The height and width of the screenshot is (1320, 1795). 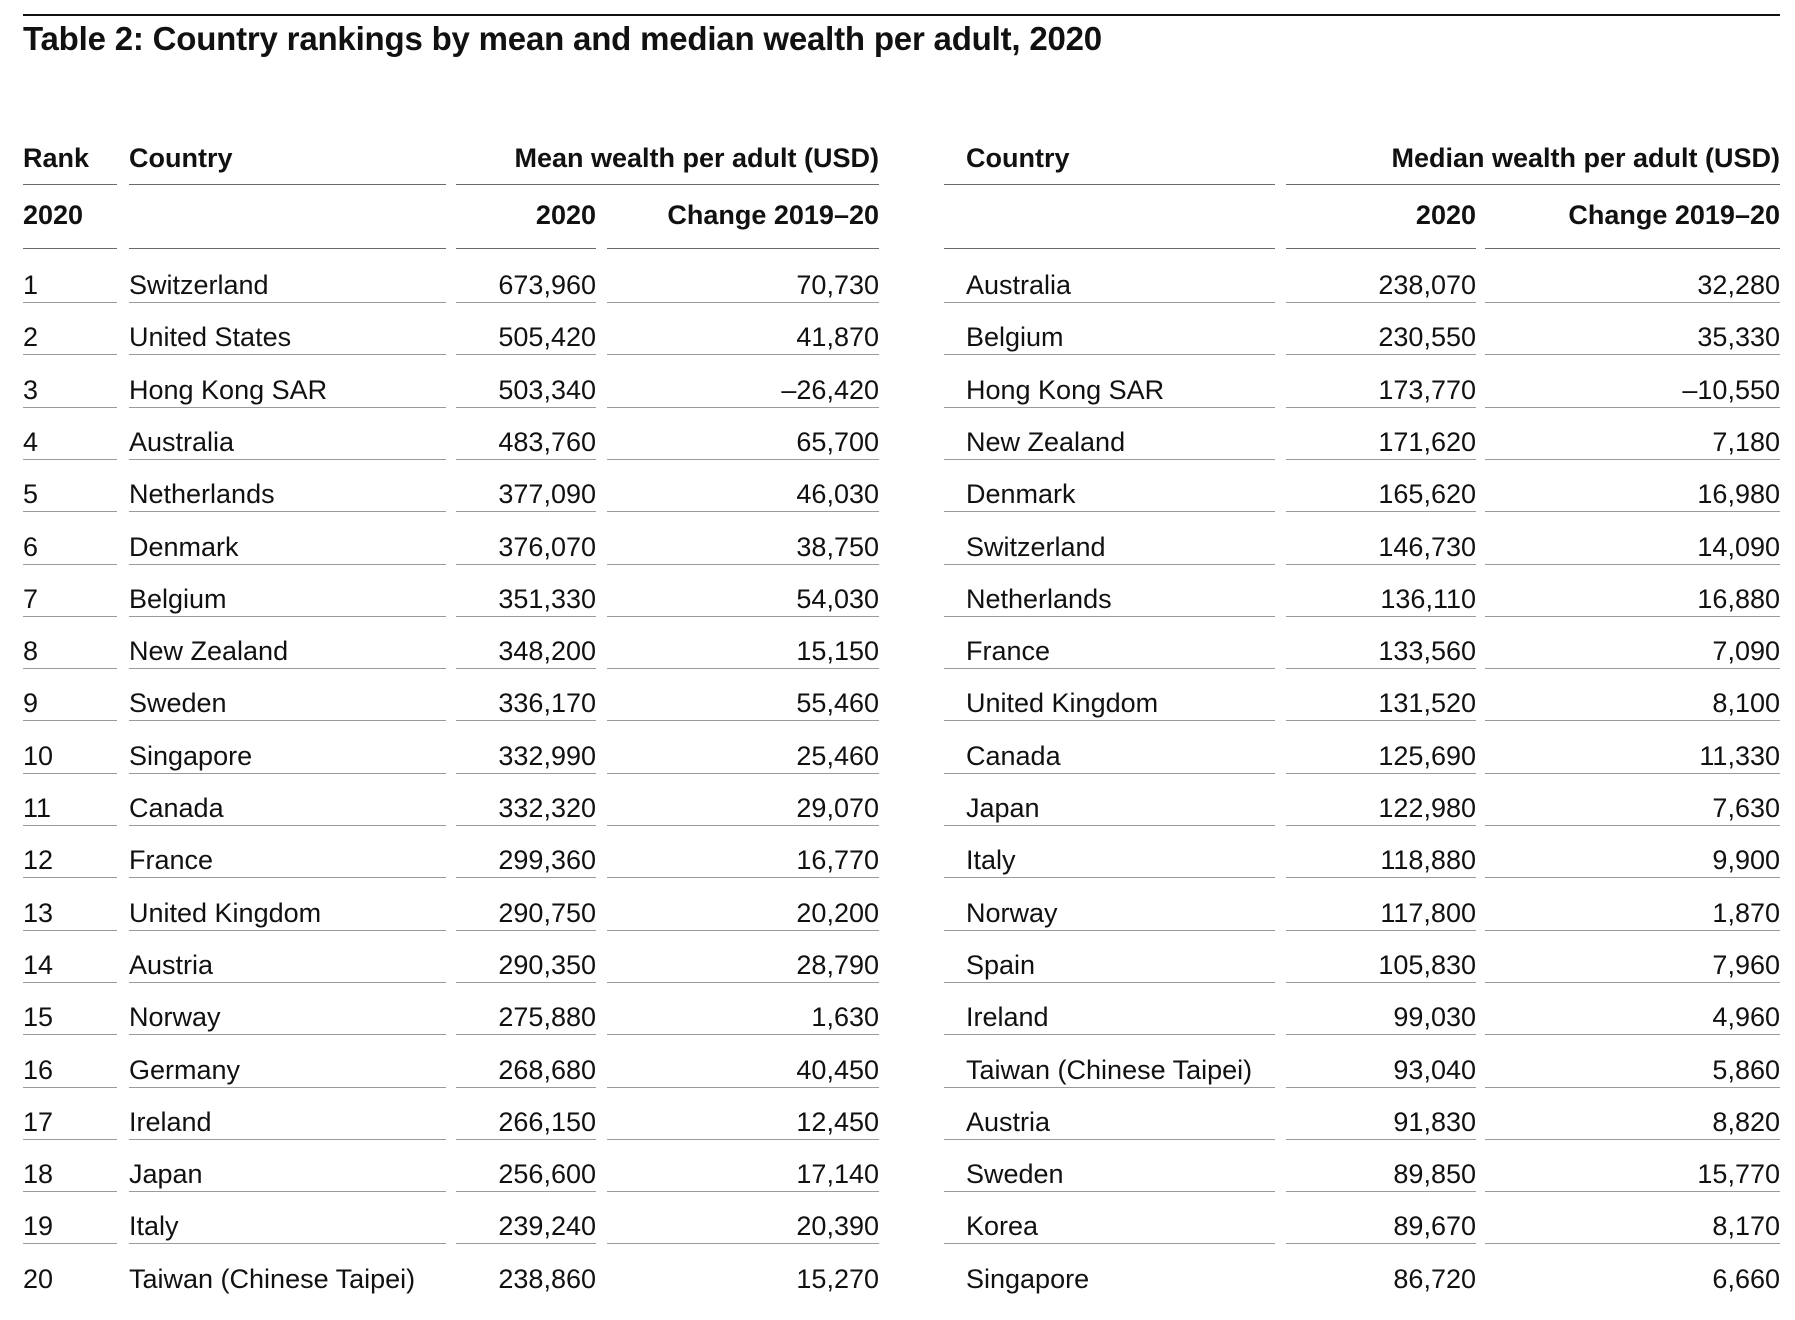 What do you see at coordinates (38, 965) in the screenshot?
I see `cell-rank: 14` at bounding box center [38, 965].